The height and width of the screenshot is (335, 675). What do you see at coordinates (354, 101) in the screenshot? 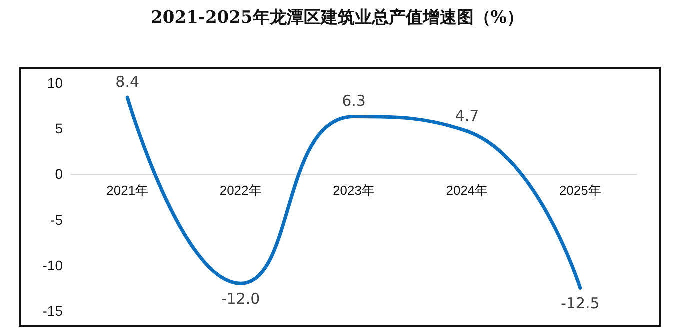
I see `data-label: 6.3` at bounding box center [354, 101].